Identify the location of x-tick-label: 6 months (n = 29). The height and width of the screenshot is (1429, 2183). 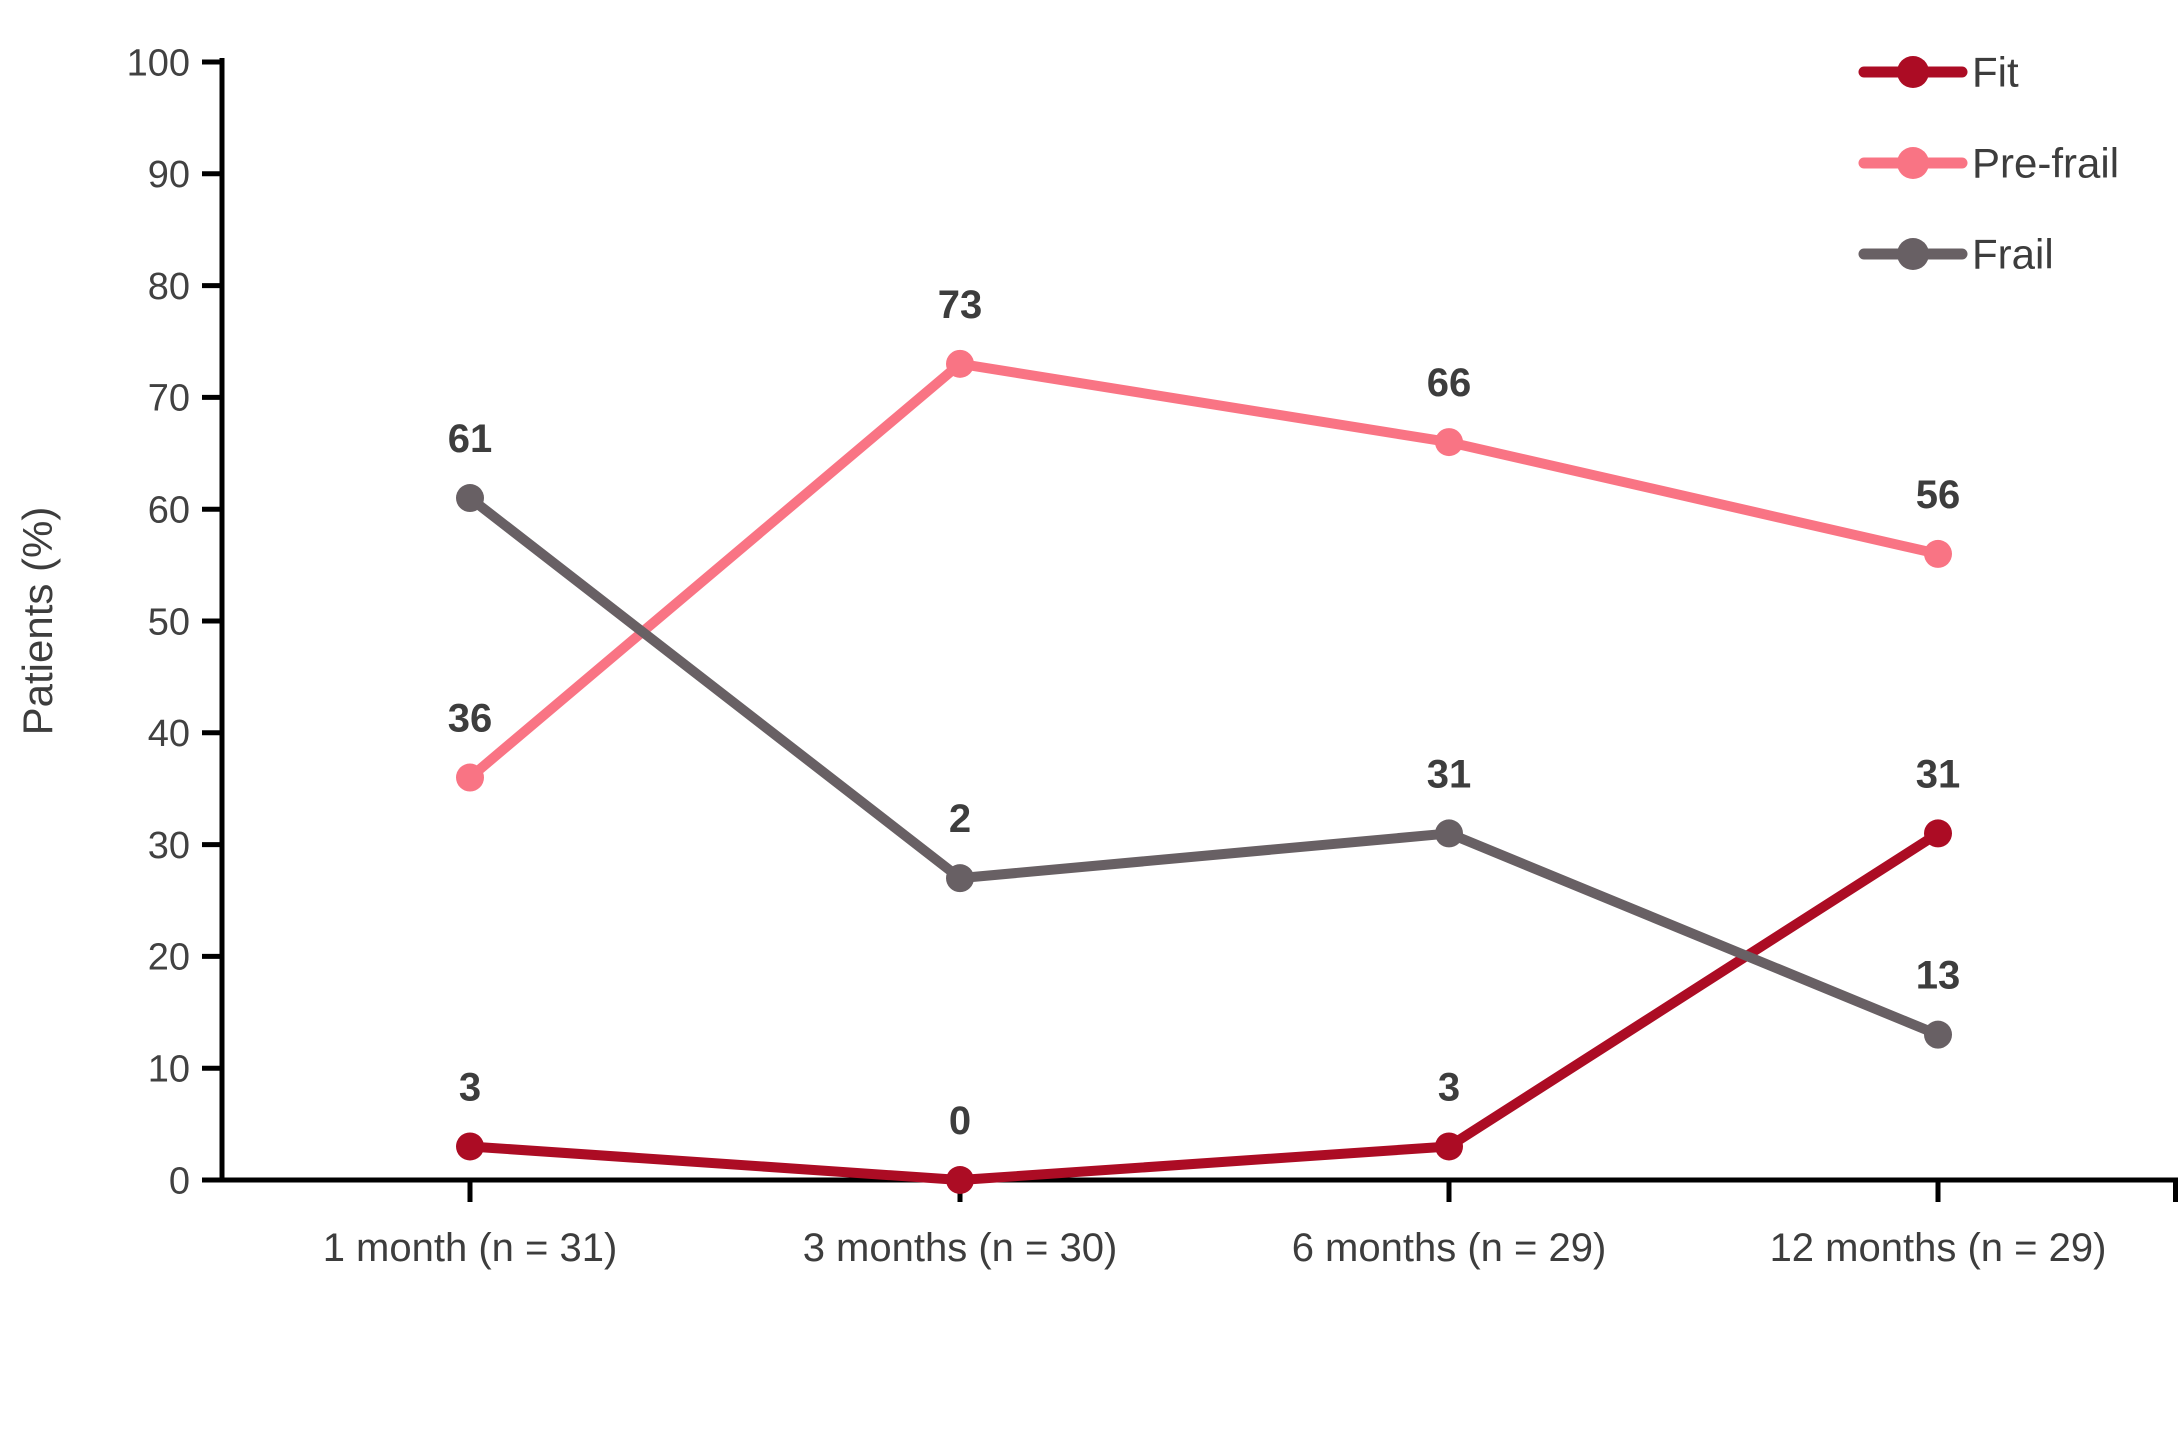
(1449, 1248).